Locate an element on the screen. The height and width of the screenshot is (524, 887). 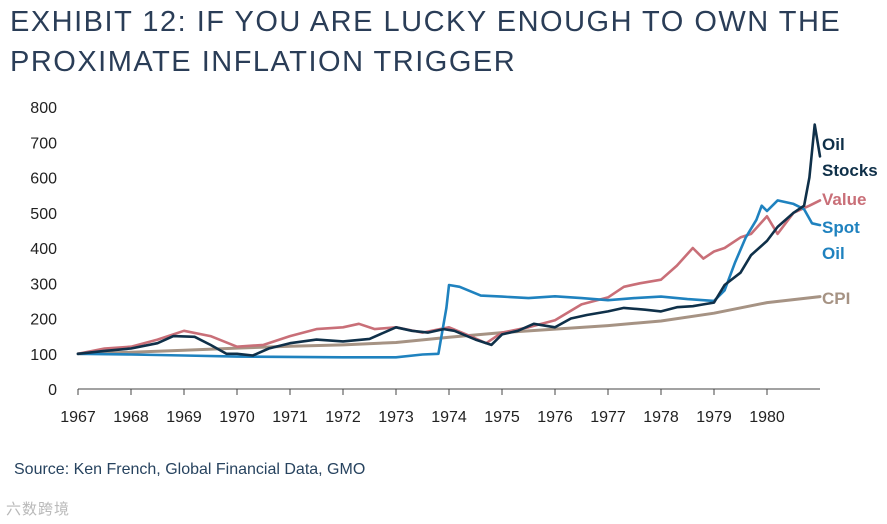
y-tick-label: 600 is located at coordinates (43, 179).